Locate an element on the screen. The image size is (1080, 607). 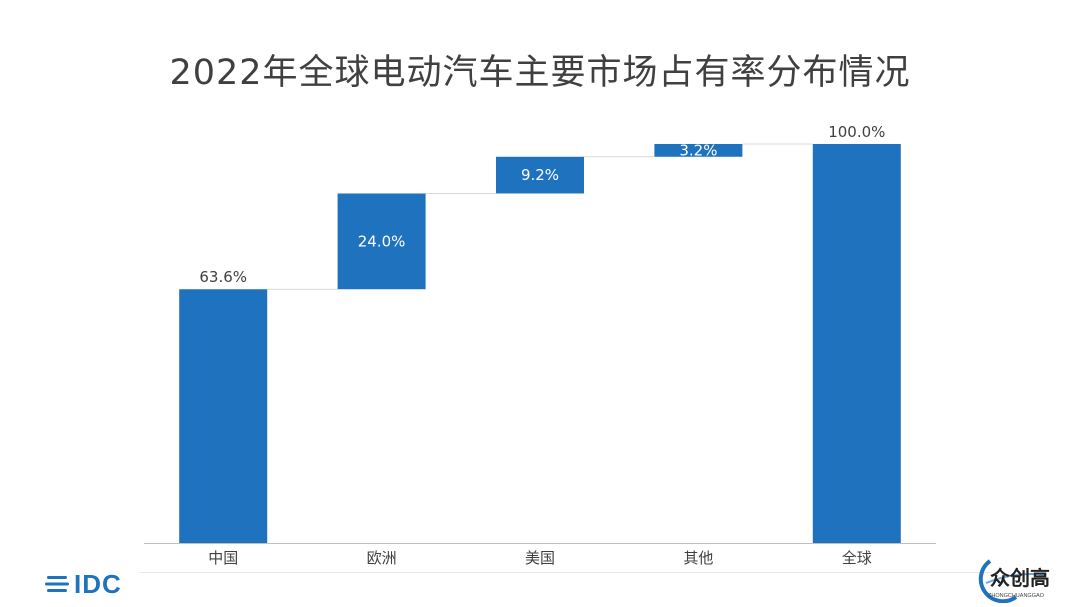
data-label: 24.0% is located at coordinates (382, 241).